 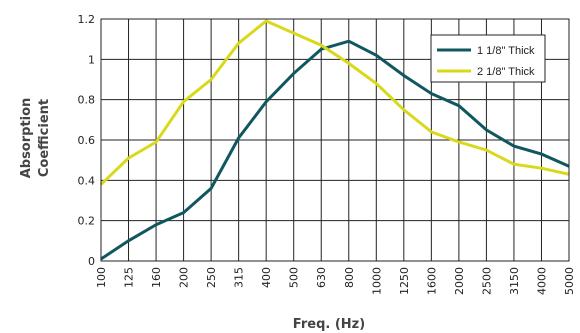 I want to click on legend: 1 1/8" Thick 2 1/8" Thick, so click(x=488, y=58).